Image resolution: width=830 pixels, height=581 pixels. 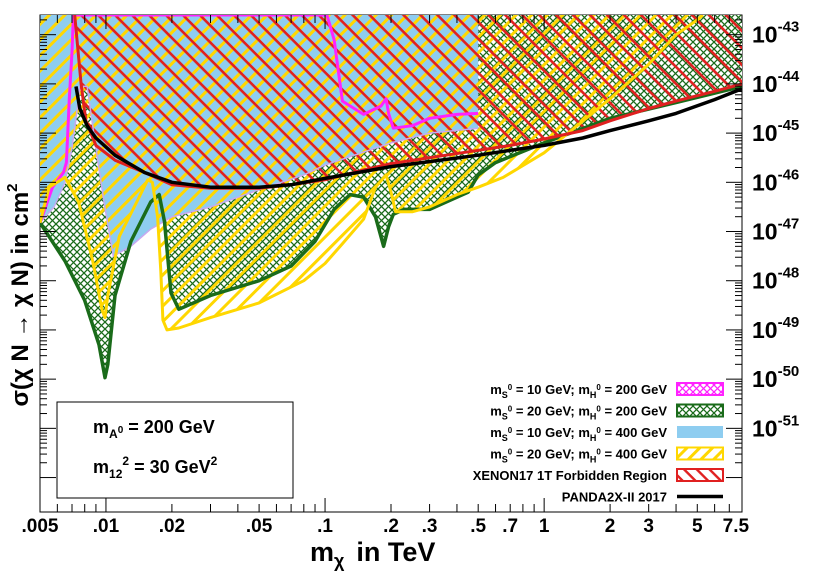 What do you see at coordinates (648, 526) in the screenshot?
I see `x-tick-label: 3` at bounding box center [648, 526].